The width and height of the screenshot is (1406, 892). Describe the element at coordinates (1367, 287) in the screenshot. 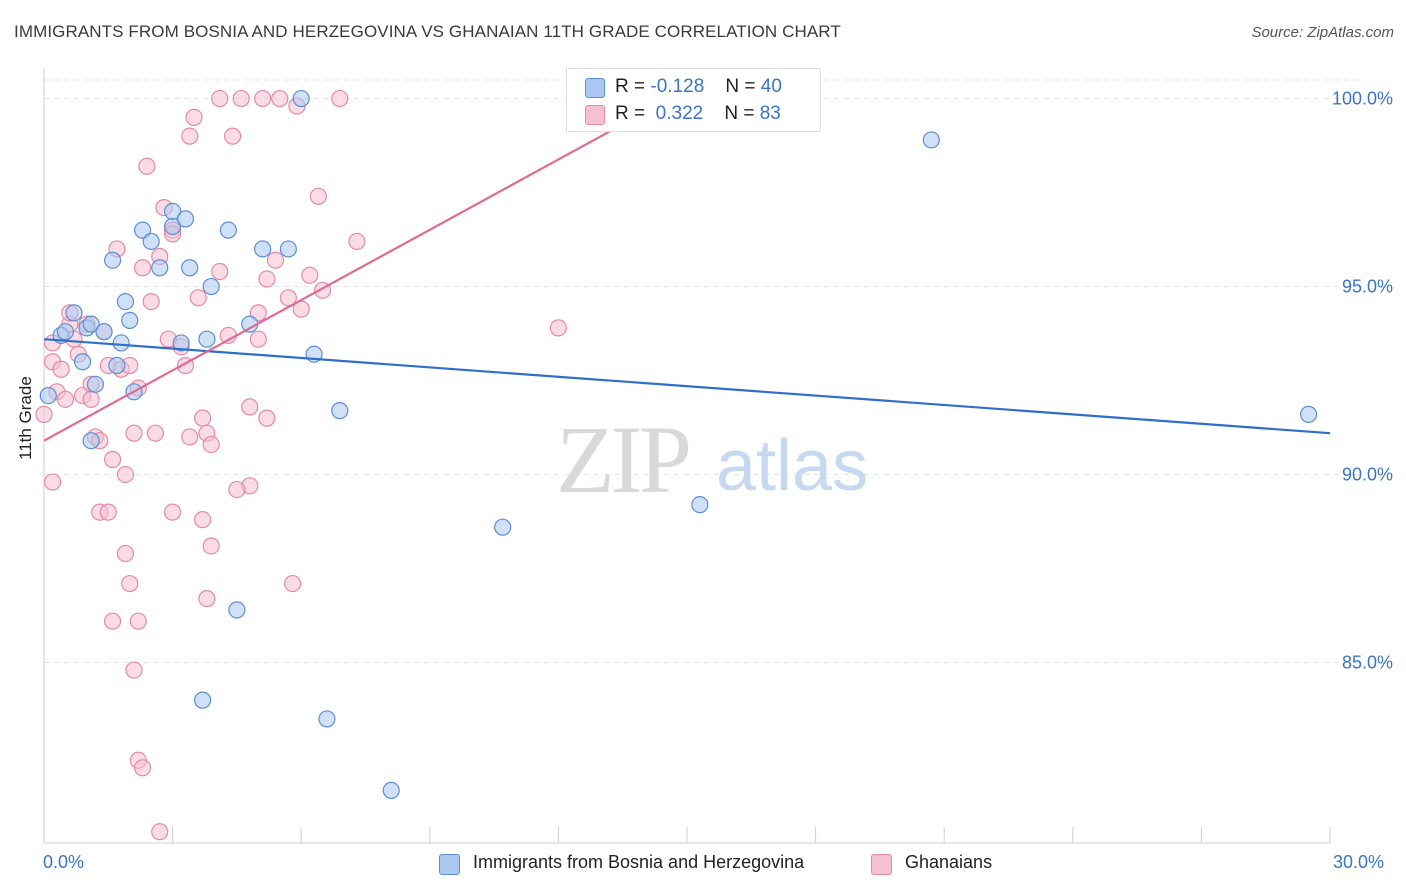

I see `y-tick-label: 95.0%` at that location.